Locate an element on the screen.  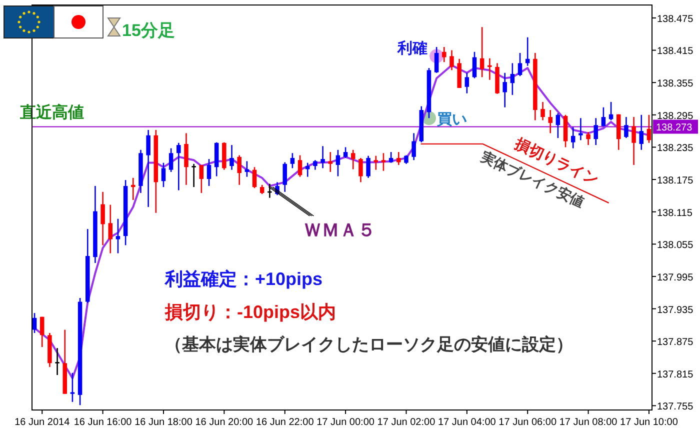
x-tick-label: 16 Jun 16:00 is located at coordinates (103, 422).